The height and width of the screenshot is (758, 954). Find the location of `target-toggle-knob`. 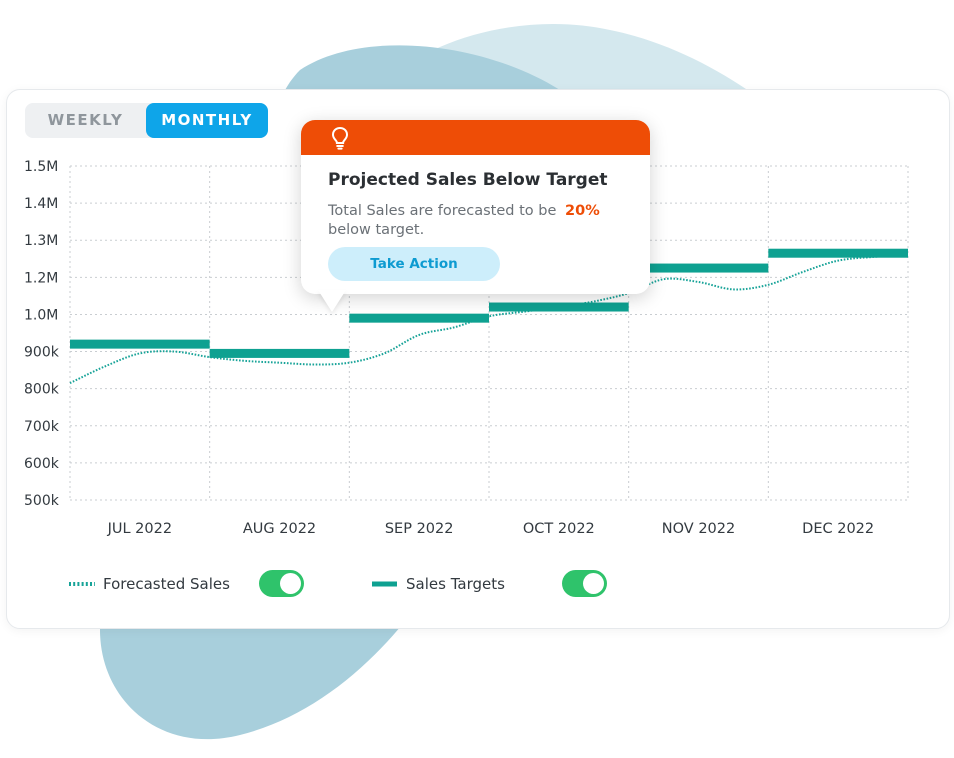

target-toggle-knob is located at coordinates (593, 583).